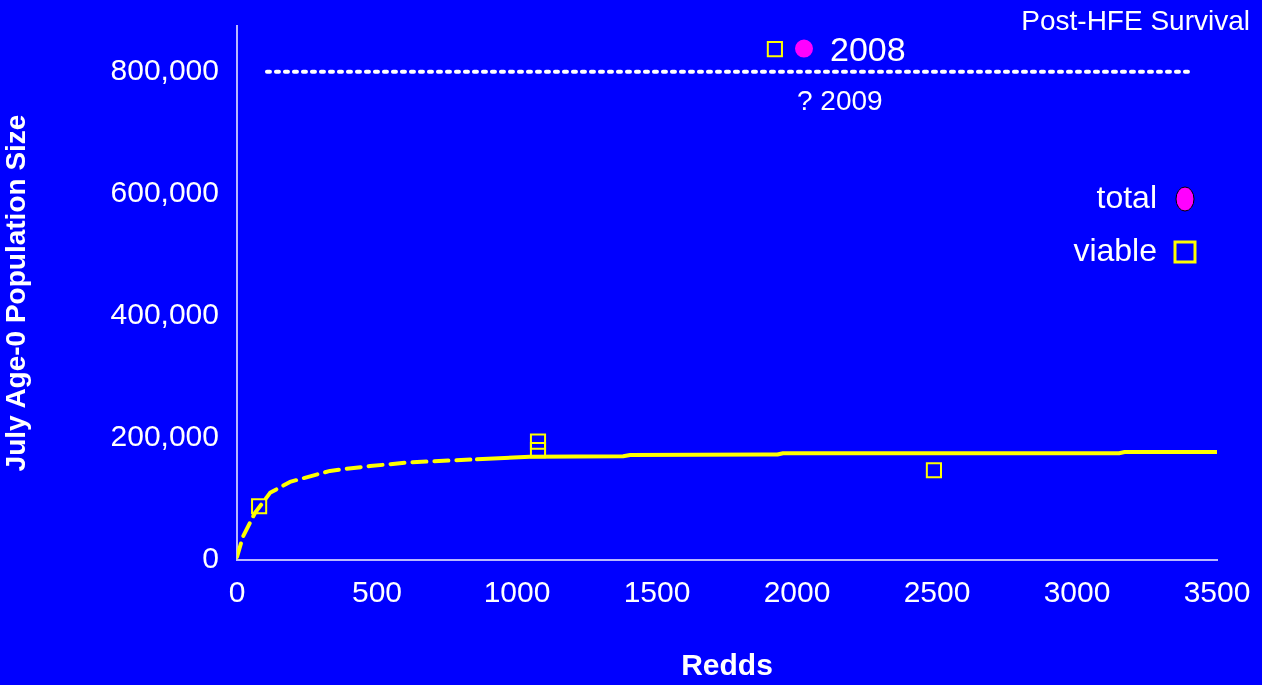  I want to click on legend-label: total, so click(1126, 196).